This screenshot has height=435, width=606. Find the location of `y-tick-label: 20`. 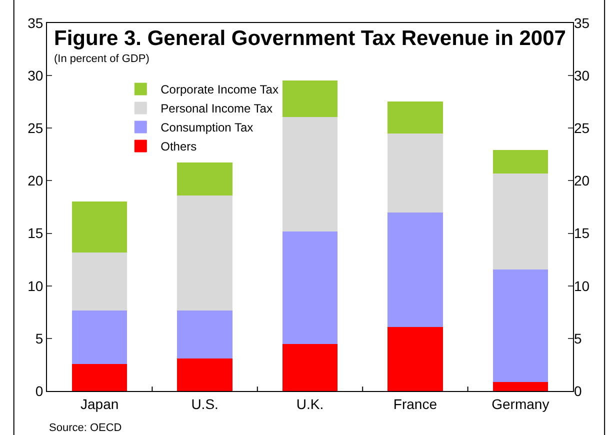

y-tick-label: 20 is located at coordinates (36, 180).